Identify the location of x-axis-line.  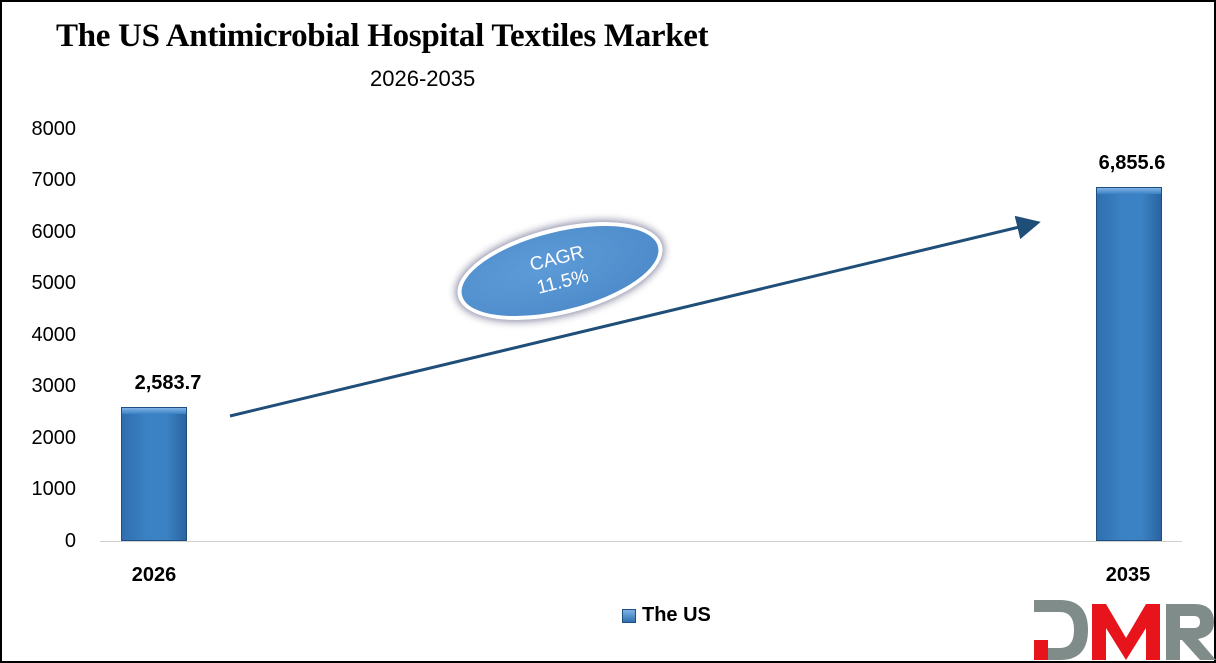
(641, 541).